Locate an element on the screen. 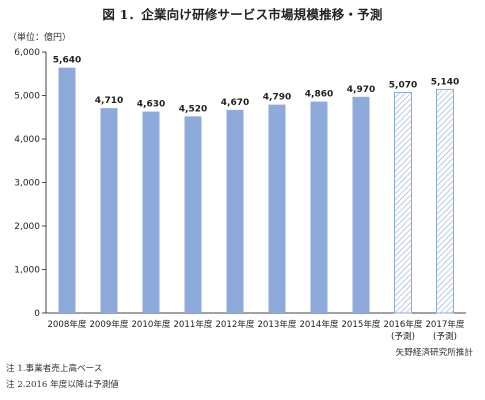 The width and height of the screenshot is (485, 400). chart-title: 図 1．企業向け研修サービス市場規模推移・予測 is located at coordinates (242, 14).